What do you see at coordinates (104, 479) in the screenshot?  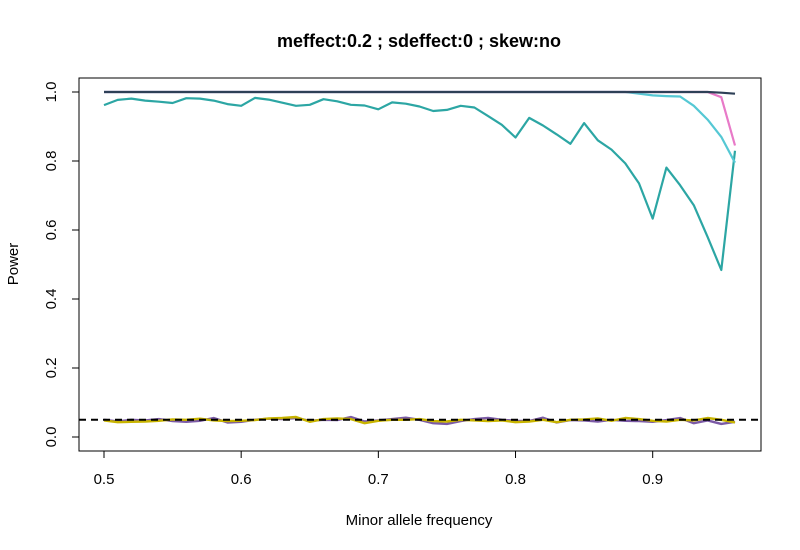 I see `x-tick-label: 0.5` at bounding box center [104, 479].